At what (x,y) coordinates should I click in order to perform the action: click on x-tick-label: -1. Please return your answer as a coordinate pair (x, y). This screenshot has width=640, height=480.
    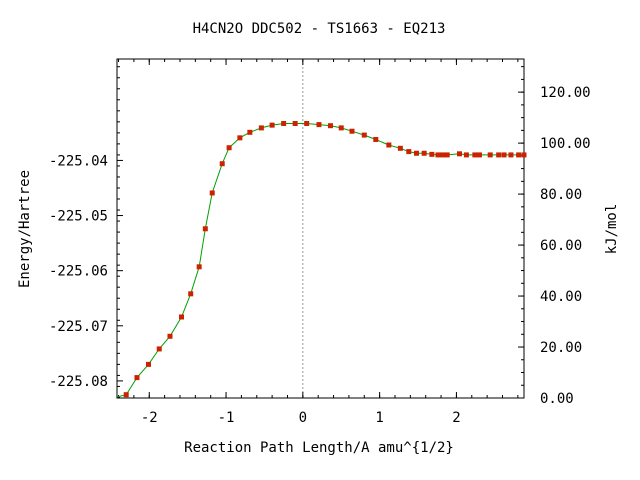
    Looking at the image, I should click on (226, 418).